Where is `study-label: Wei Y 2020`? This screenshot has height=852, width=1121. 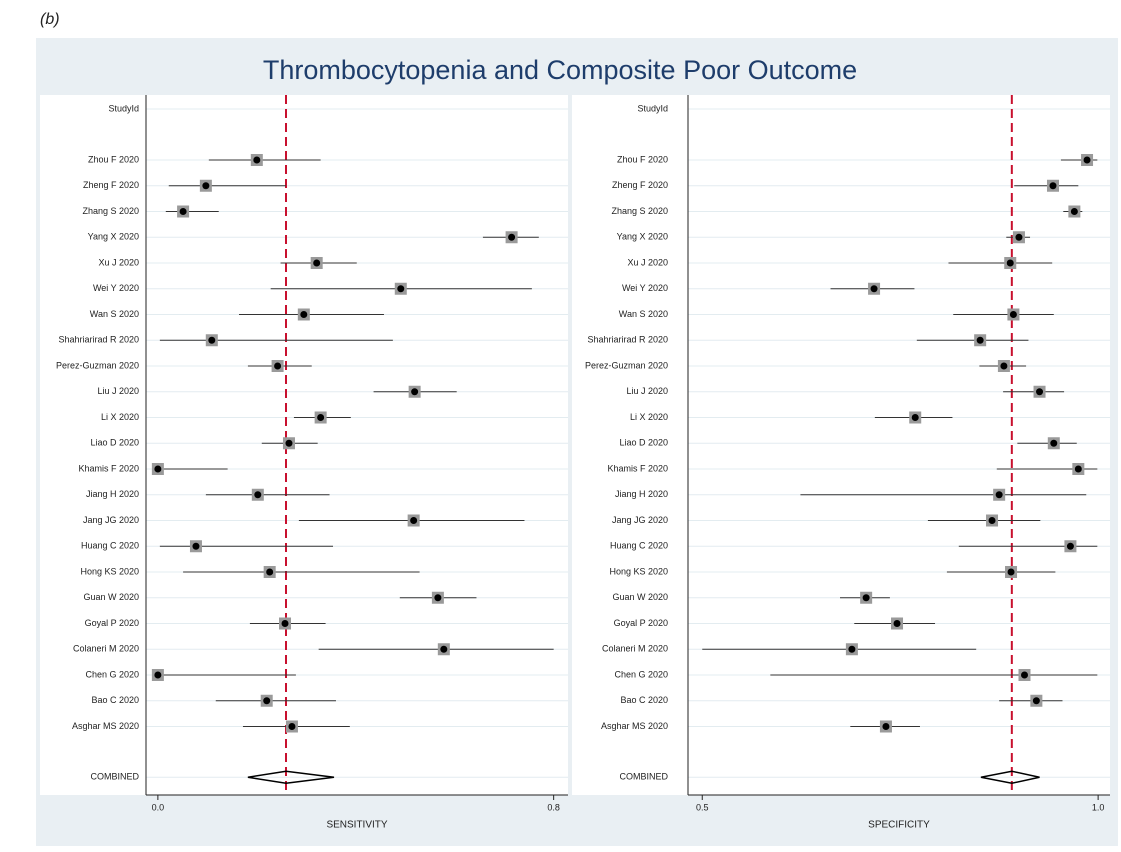 study-label: Wei Y 2020 is located at coordinates (116, 288).